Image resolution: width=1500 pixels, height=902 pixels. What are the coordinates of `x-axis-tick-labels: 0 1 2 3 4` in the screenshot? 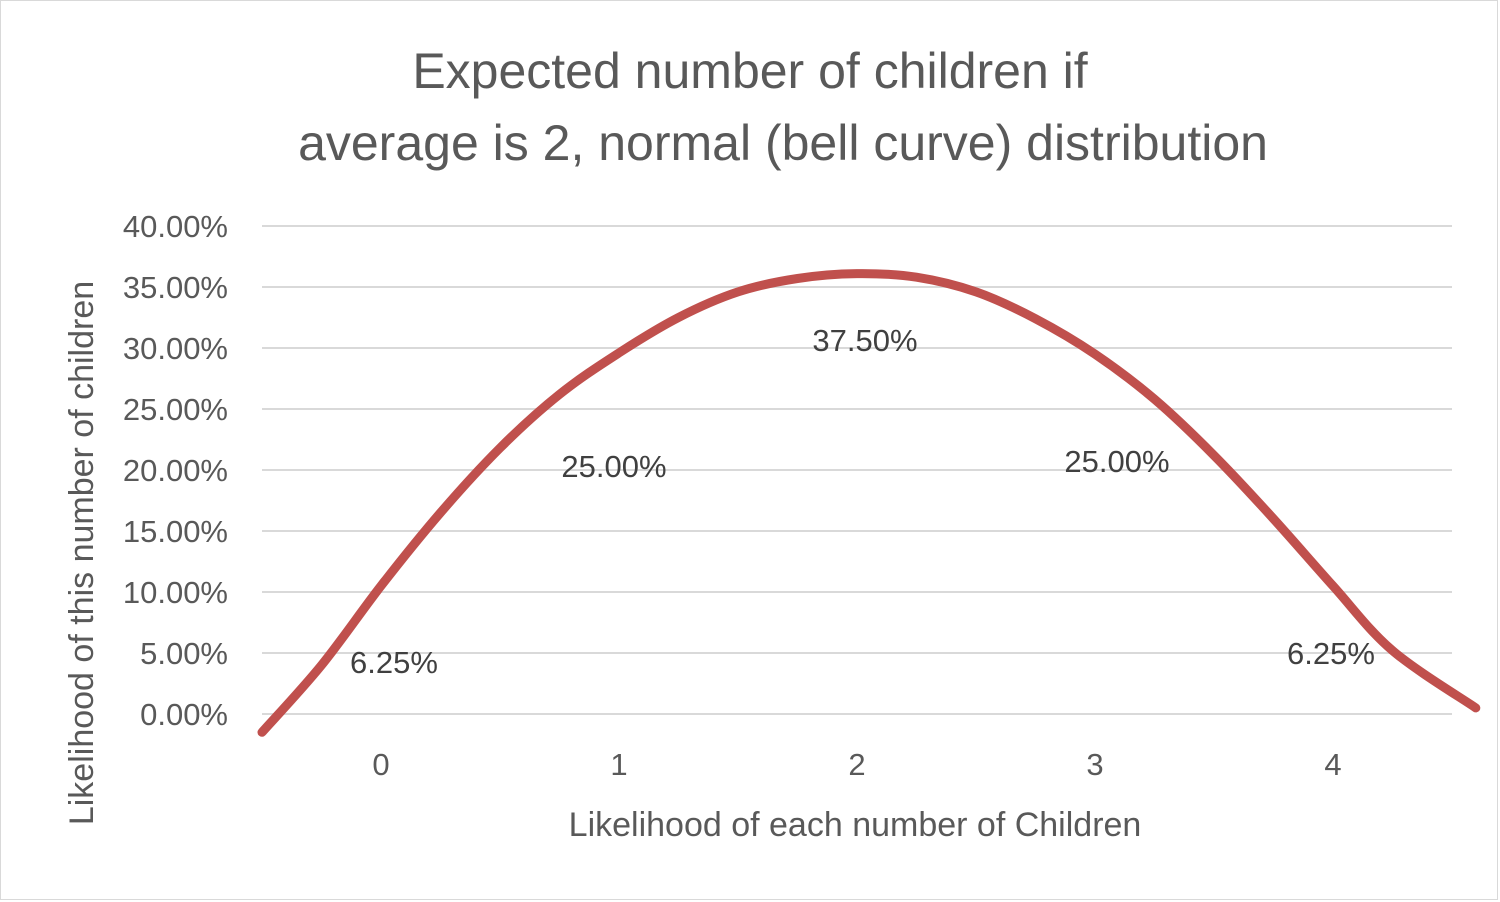 It's located at (856, 764).